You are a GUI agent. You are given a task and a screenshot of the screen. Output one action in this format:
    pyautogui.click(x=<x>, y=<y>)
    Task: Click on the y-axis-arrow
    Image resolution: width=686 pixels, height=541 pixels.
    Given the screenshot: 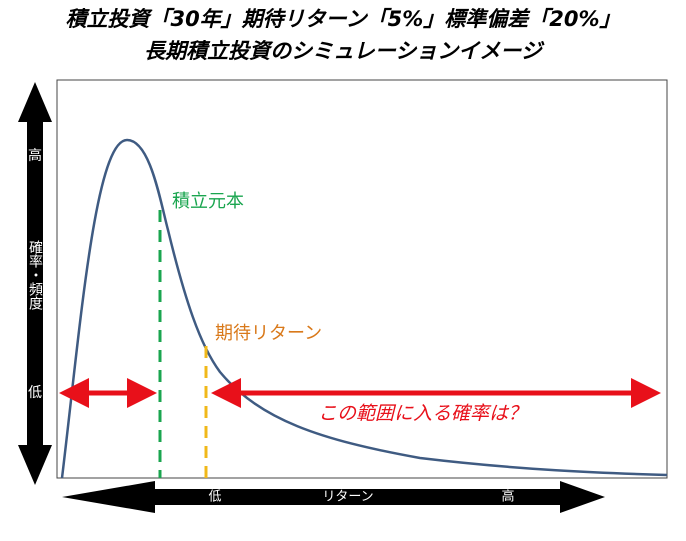 What is the action you would take?
    pyautogui.click(x=35, y=283)
    